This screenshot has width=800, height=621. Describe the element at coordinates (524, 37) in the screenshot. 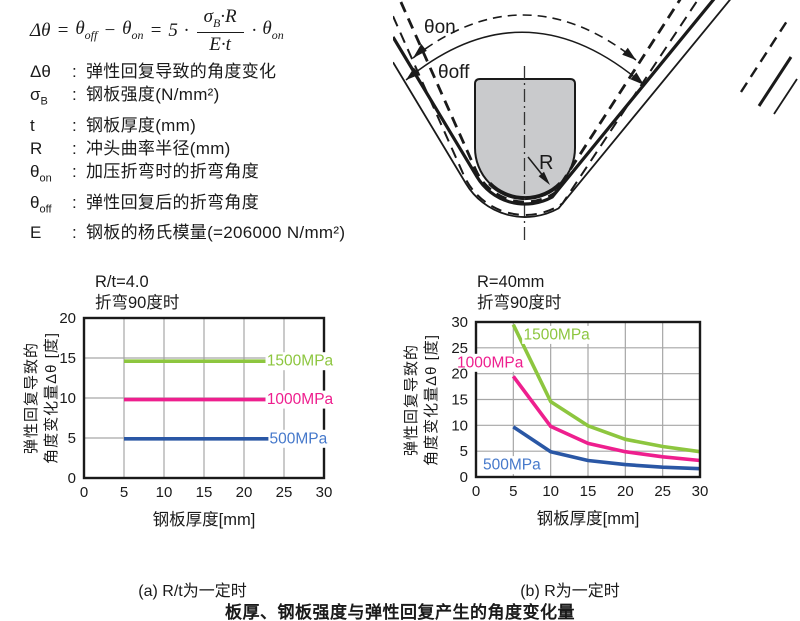

I see `theta-on-arc` at that location.